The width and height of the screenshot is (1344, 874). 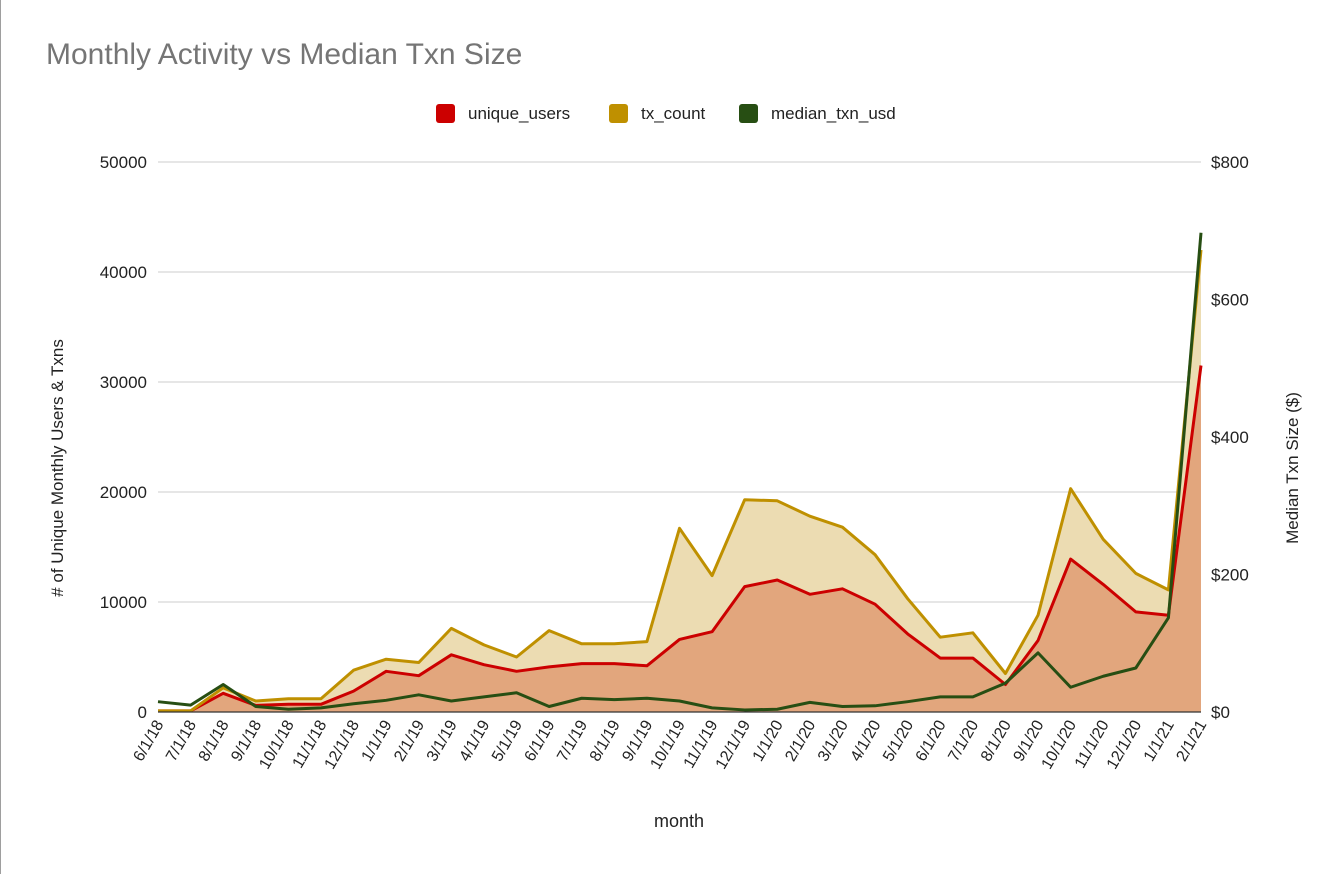 What do you see at coordinates (1230, 162) in the screenshot?
I see `right-tick-label: $800` at bounding box center [1230, 162].